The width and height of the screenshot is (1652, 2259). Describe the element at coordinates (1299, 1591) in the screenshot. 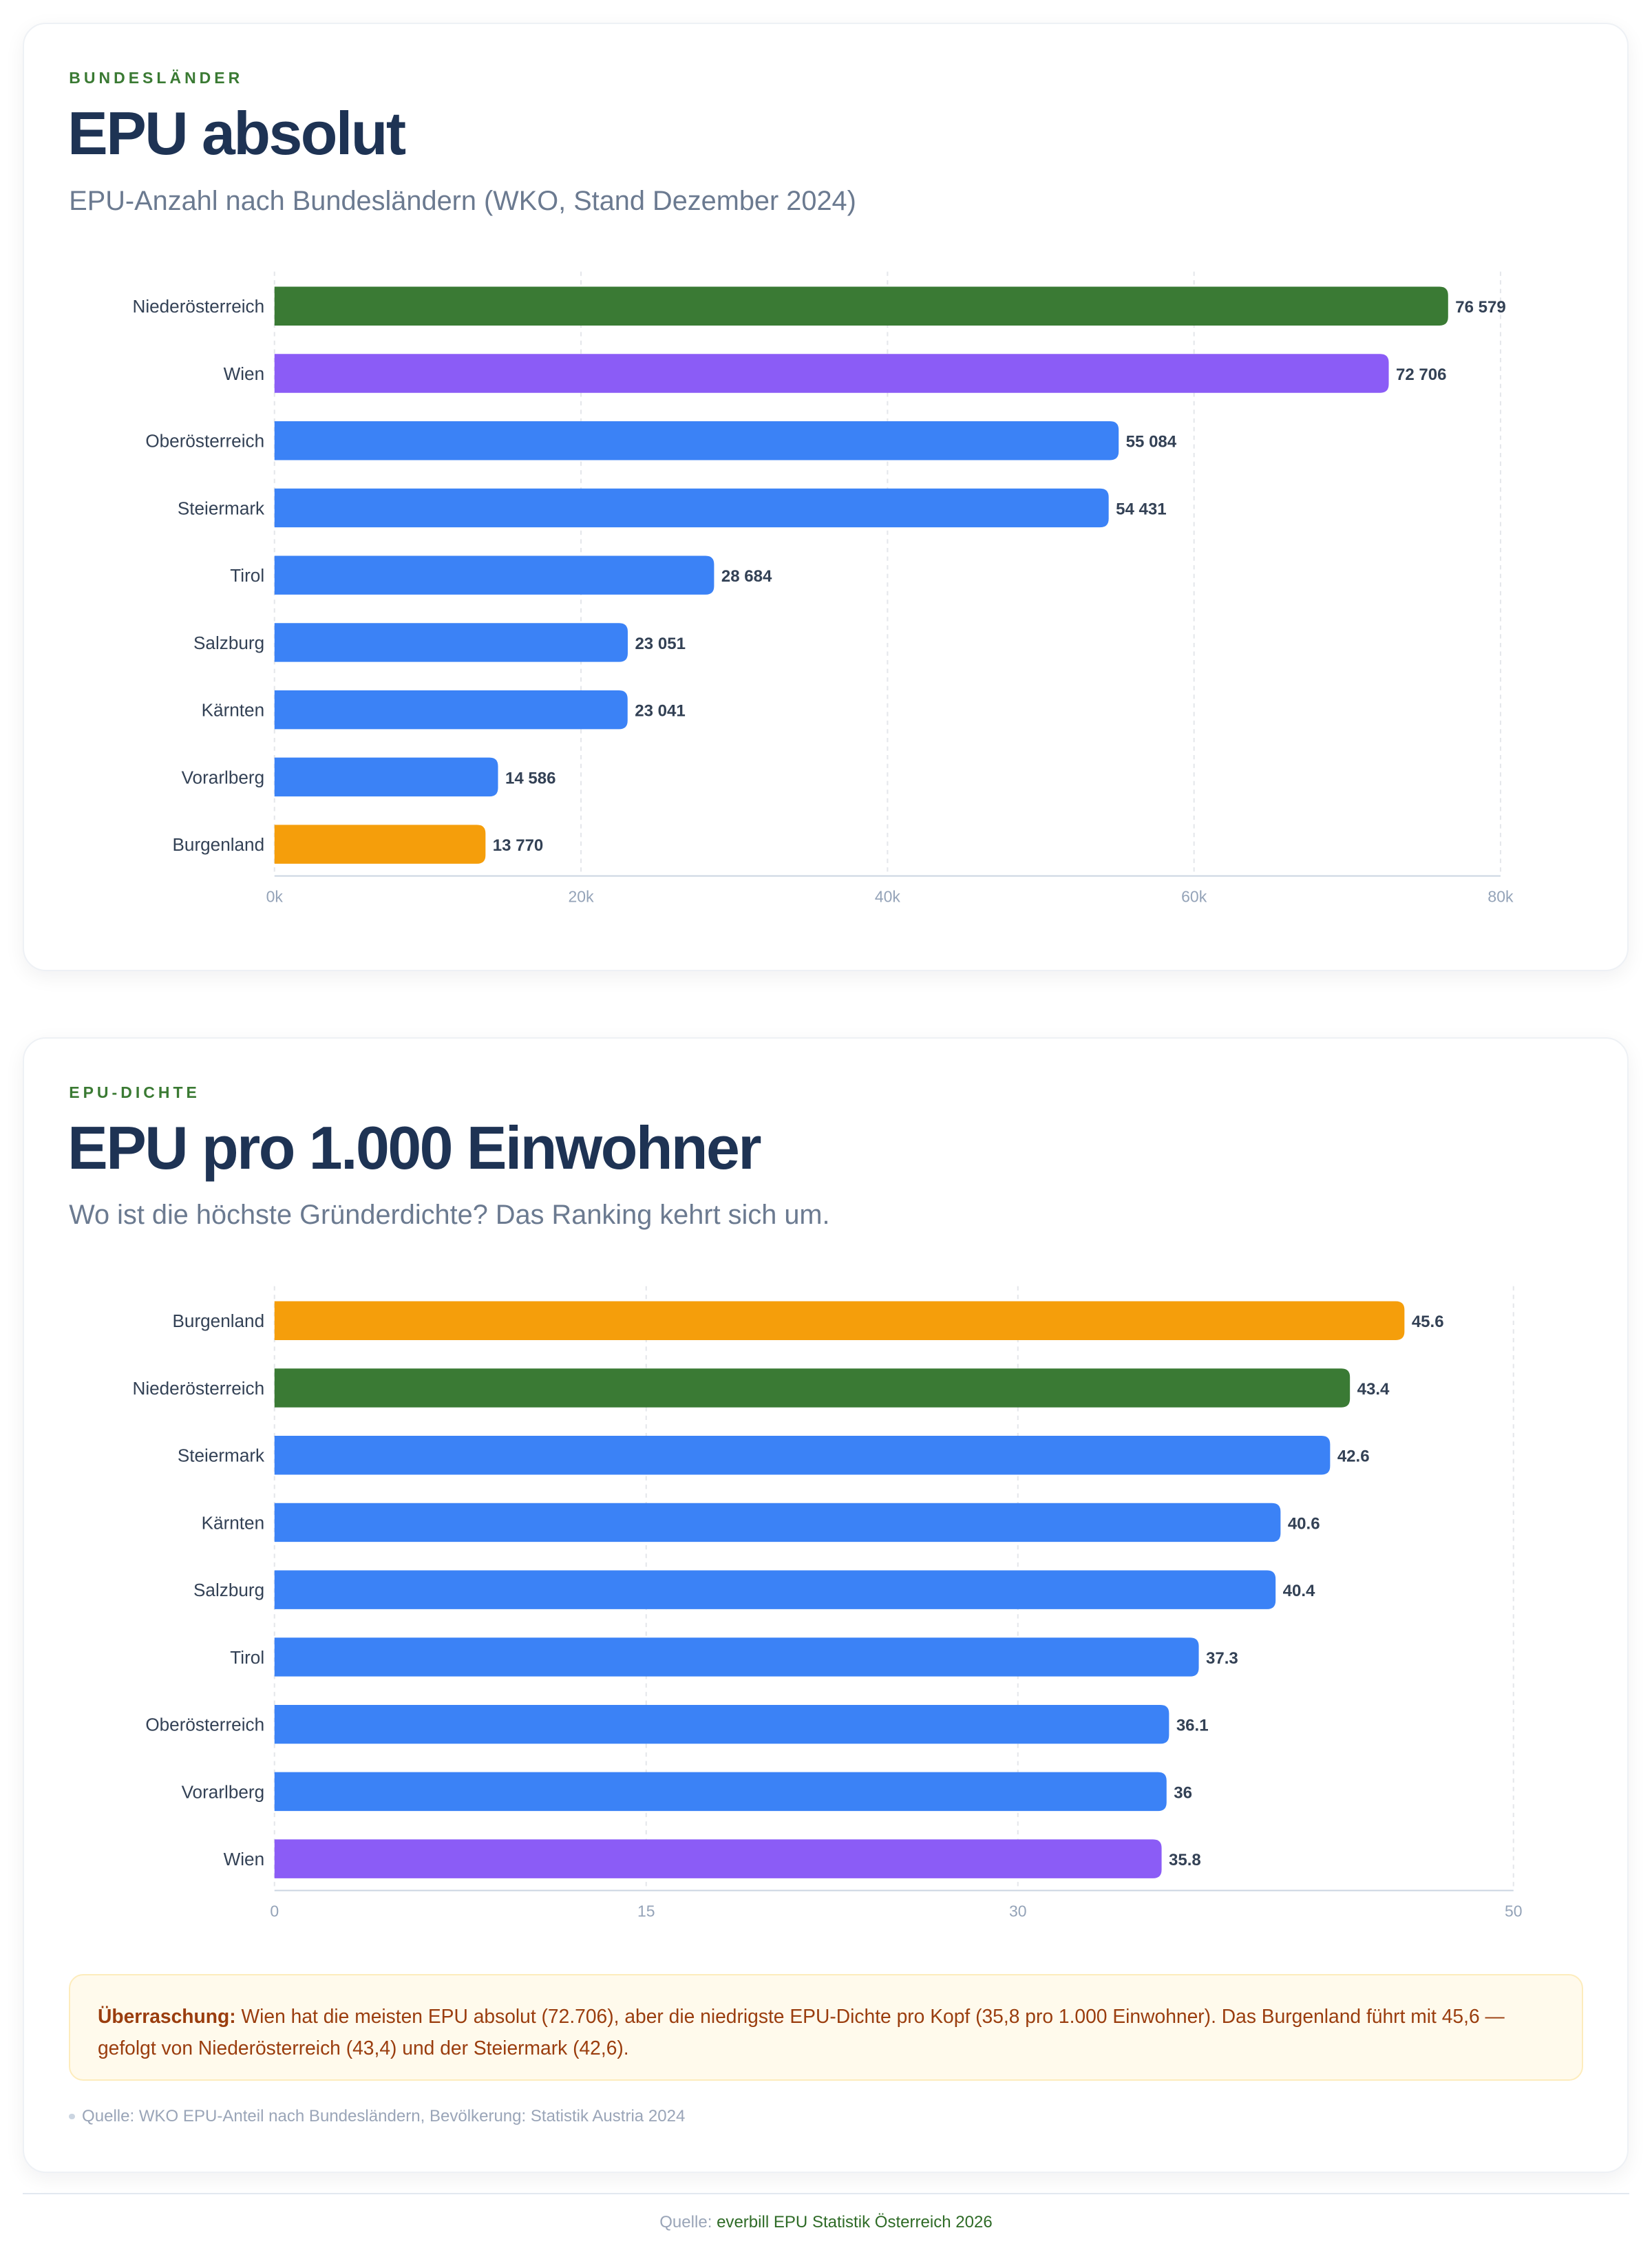

I see `value-label: 40.4` at that location.